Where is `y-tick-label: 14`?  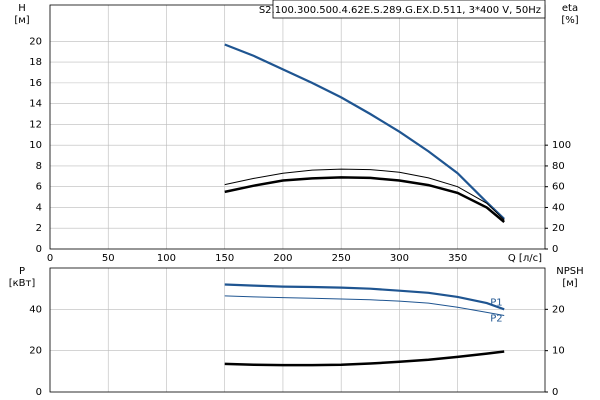
y-tick-label: 14 is located at coordinates (35, 104).